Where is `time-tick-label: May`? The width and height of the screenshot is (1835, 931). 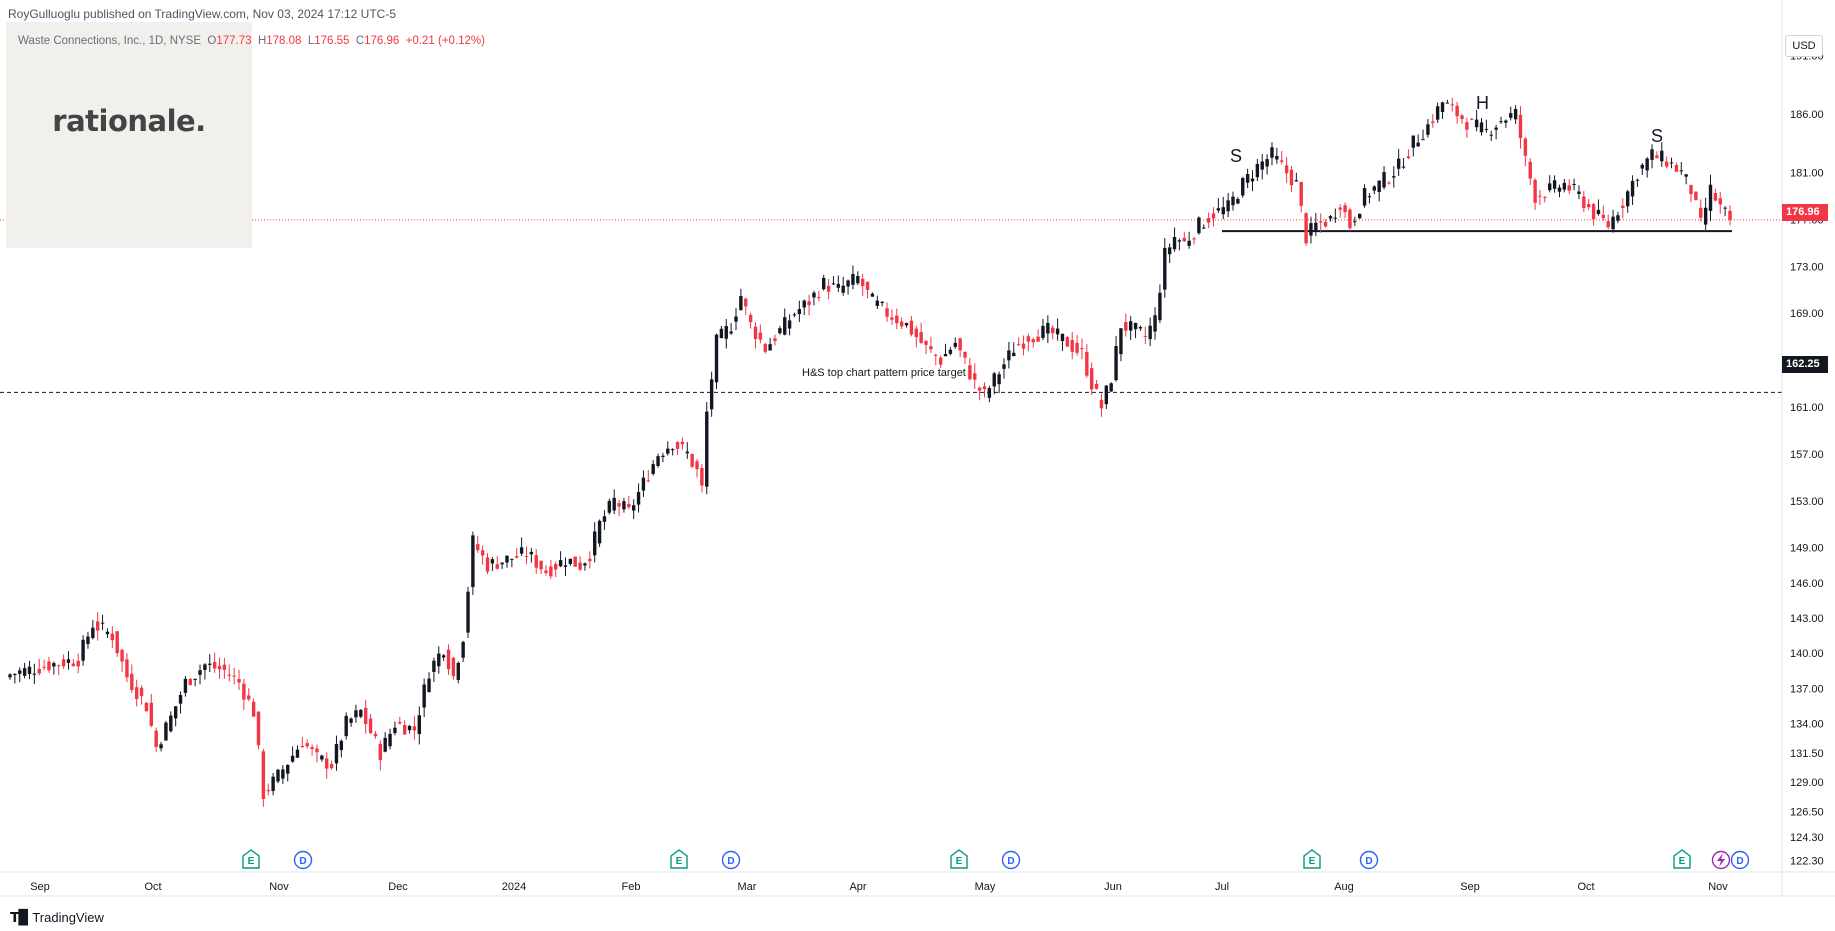
time-tick-label: May is located at coordinates (985, 887).